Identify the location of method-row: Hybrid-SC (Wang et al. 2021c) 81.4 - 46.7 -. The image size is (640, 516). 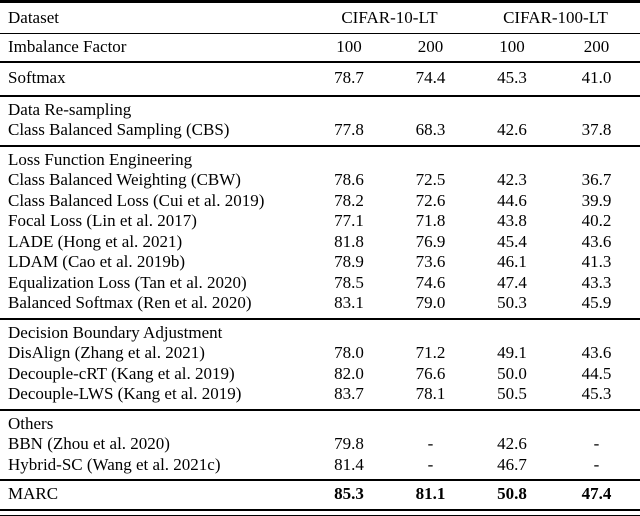
(320, 468).